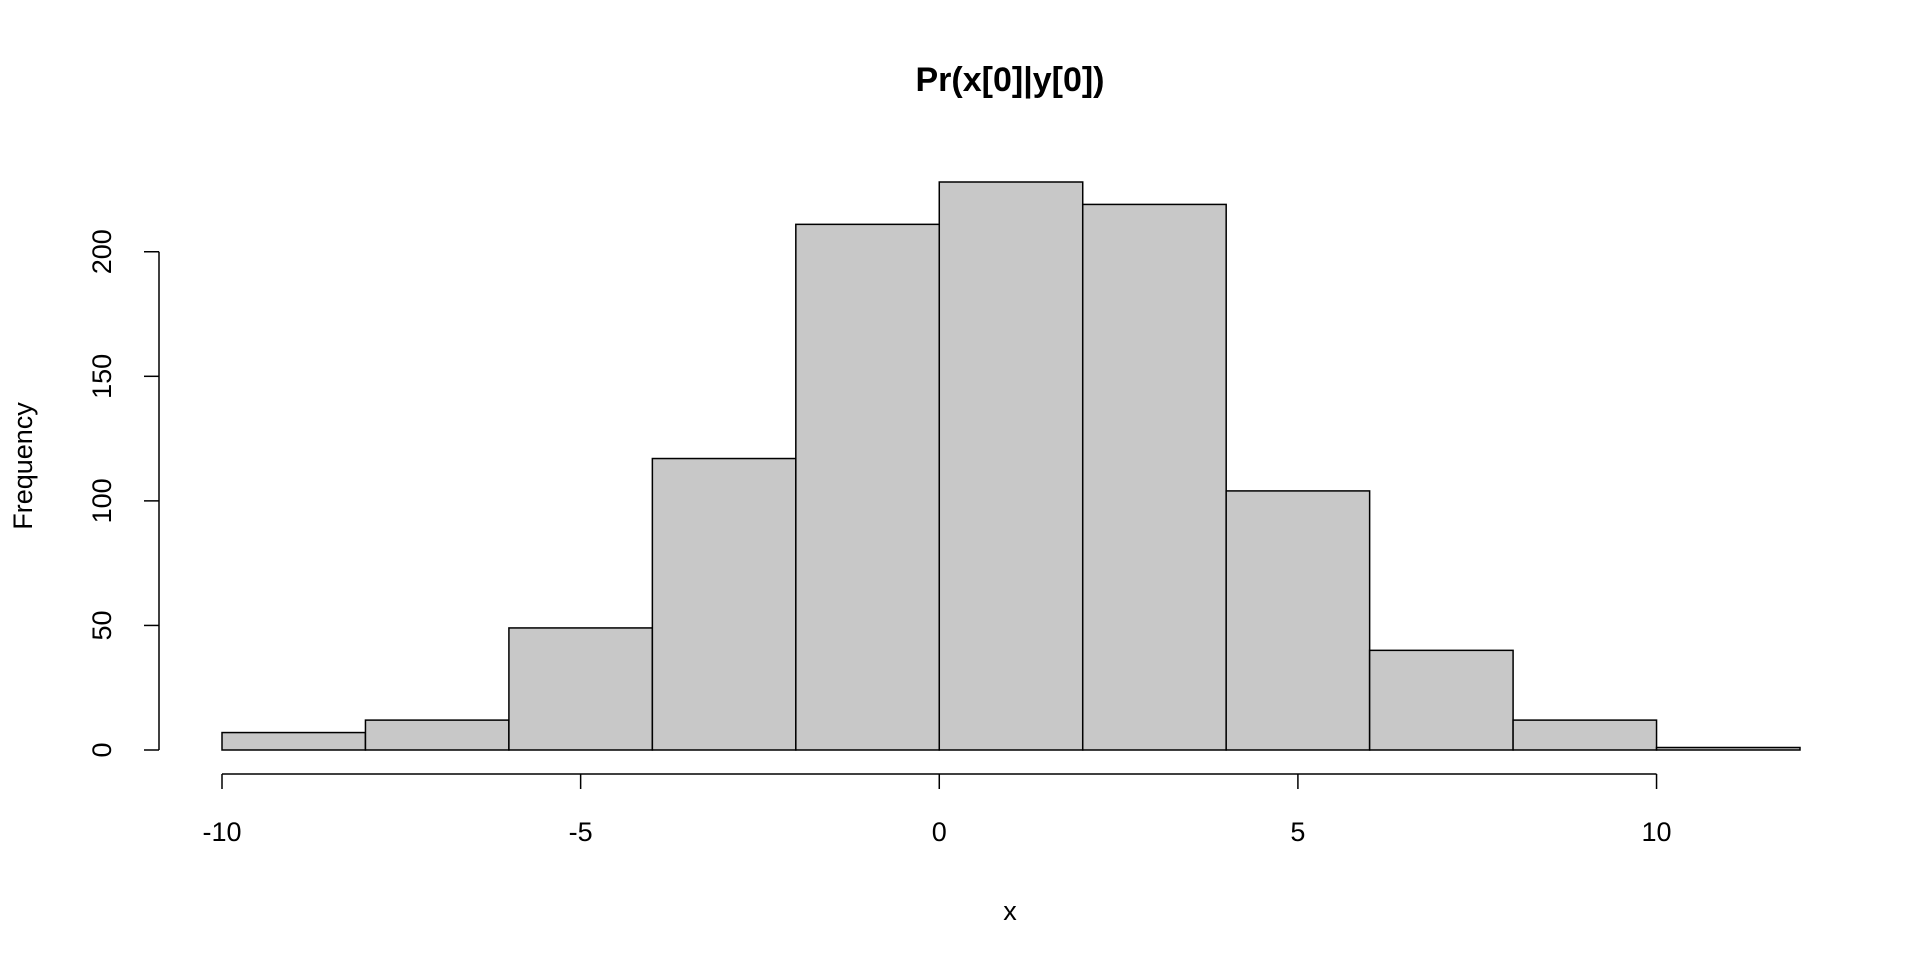 The height and width of the screenshot is (960, 1920). Describe the element at coordinates (1657, 832) in the screenshot. I see `x-tick-label: 10` at that location.